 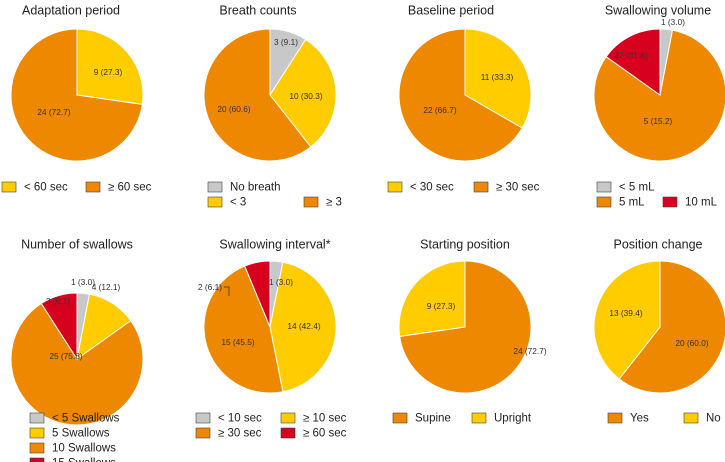 I want to click on legend-label: < 60 sec, so click(x=46, y=188).